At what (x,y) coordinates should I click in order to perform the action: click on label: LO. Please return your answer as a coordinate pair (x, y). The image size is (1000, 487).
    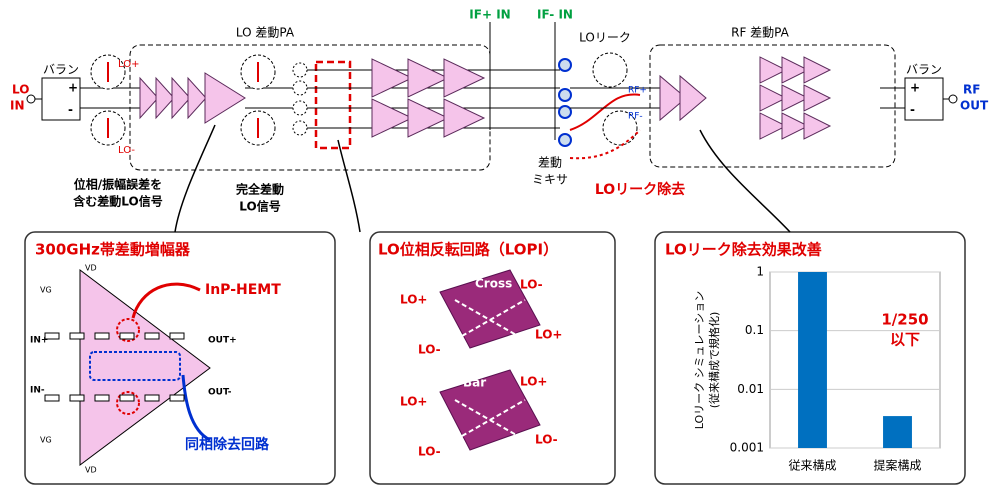
    Looking at the image, I should click on (20, 90).